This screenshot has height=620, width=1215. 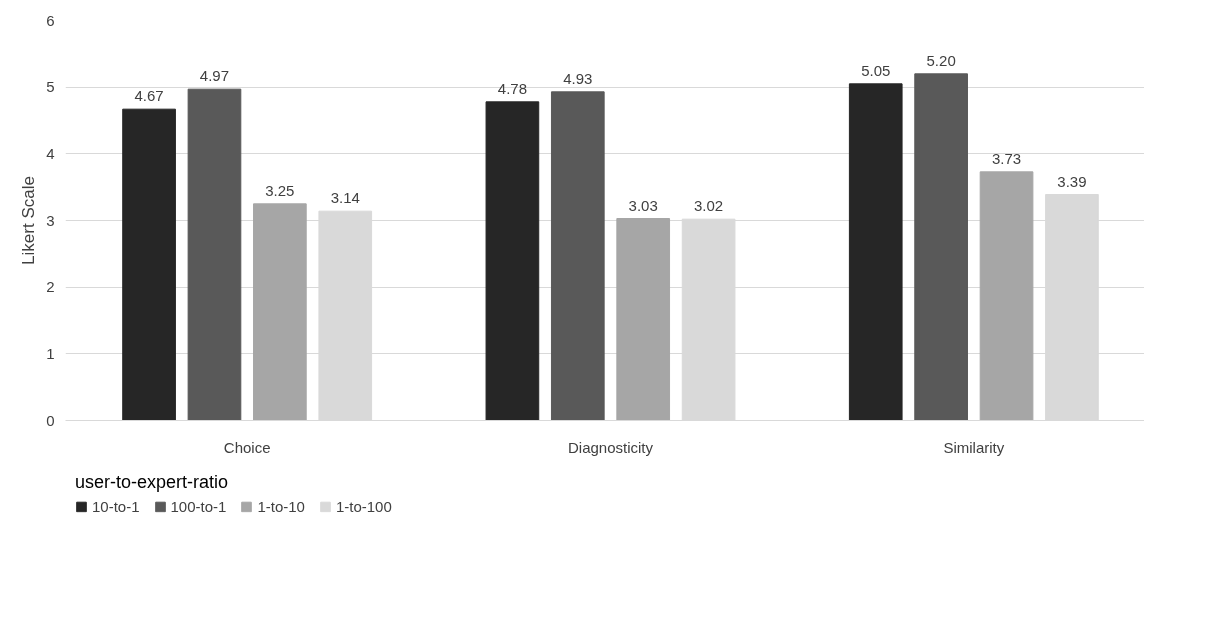 I want to click on data-label: 5.20, so click(x=941, y=60).